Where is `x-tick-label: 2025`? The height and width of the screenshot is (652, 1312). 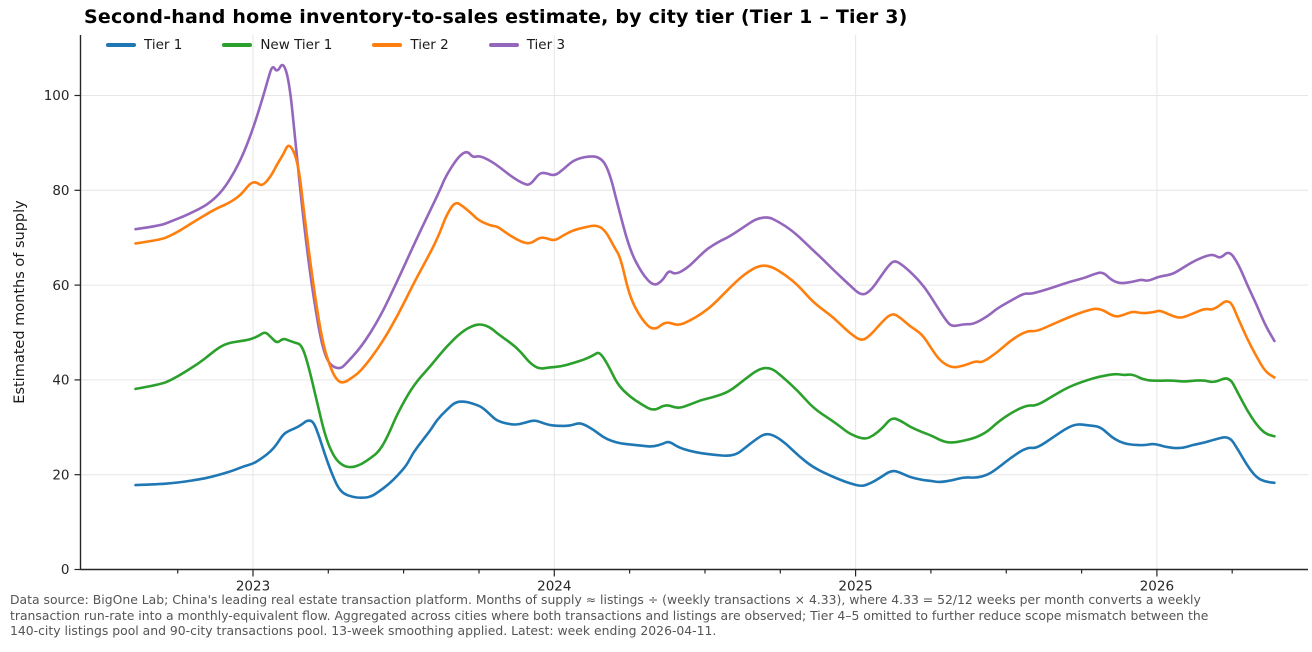
x-tick-label: 2025 is located at coordinates (855, 587).